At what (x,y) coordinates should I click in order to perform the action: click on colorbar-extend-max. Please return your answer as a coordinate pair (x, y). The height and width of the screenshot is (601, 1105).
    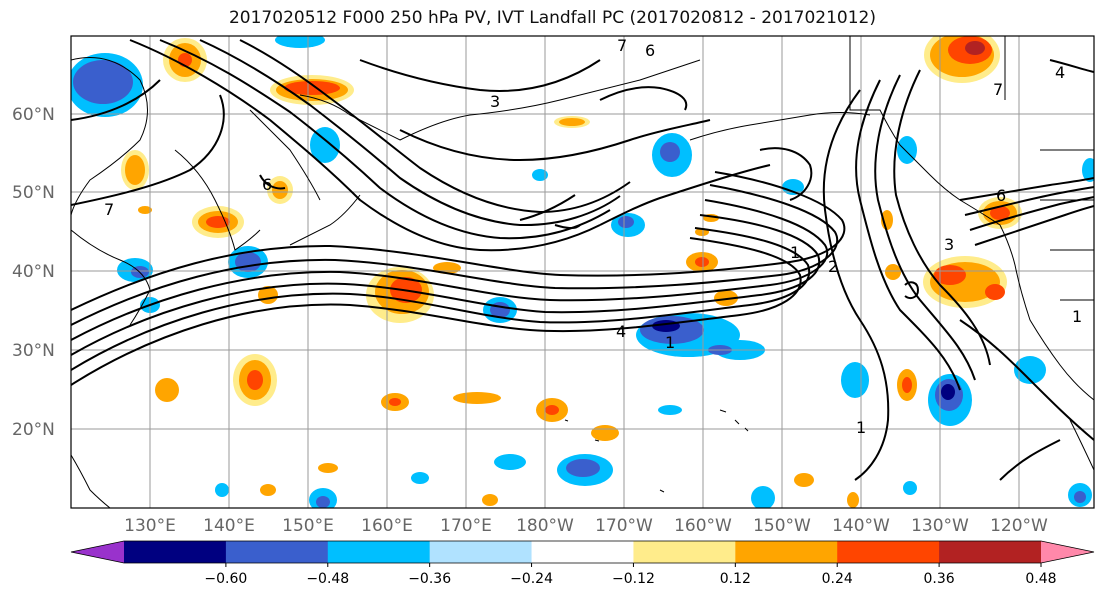
    Looking at the image, I should click on (1067, 552).